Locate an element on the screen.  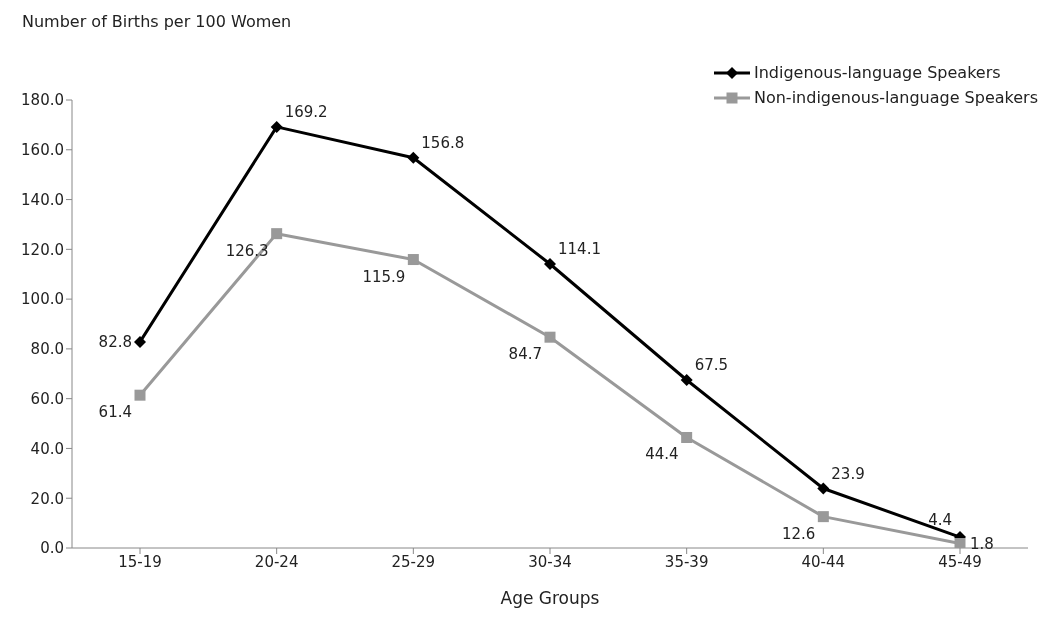
y-tick-label: 120.0 is located at coordinates (42, 249).